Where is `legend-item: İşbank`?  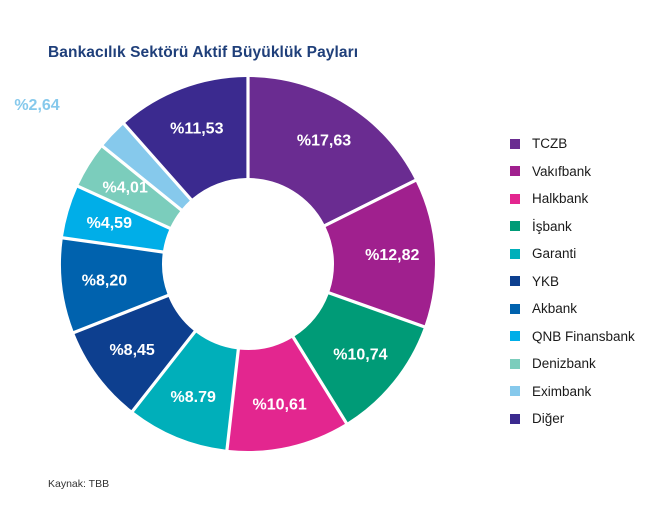 legend-item: İşbank is located at coordinates (572, 227).